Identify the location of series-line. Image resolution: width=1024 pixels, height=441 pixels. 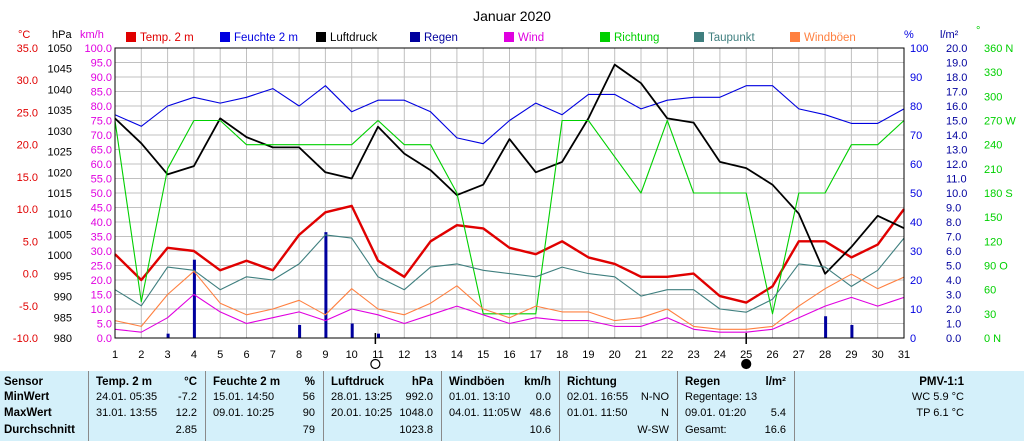
(509, 273).